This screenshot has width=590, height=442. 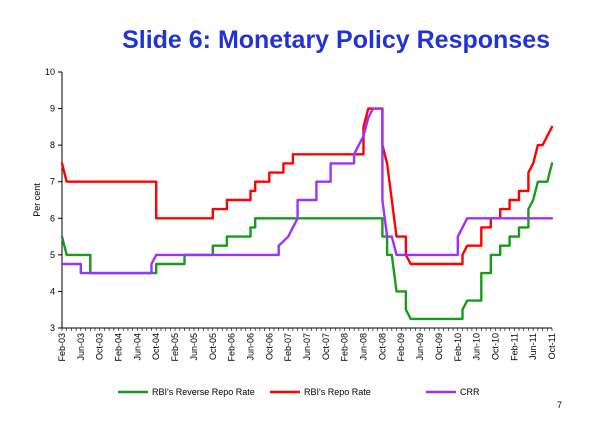 I want to click on x-tick-label: Jun-07, so click(x=307, y=347).